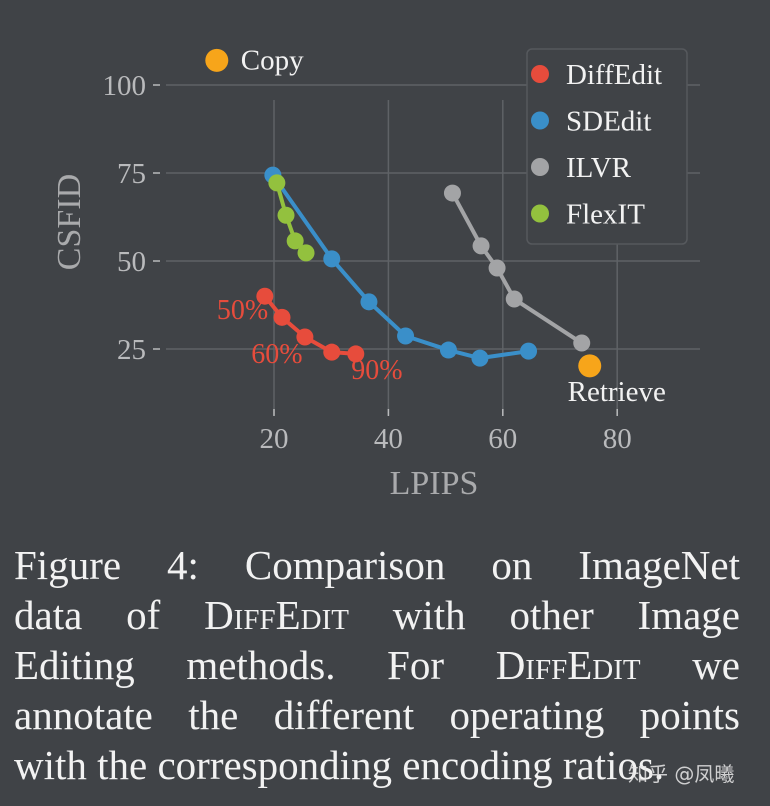 This screenshot has height=806, width=770. I want to click on annotation-label: Retrieve, so click(617, 392).